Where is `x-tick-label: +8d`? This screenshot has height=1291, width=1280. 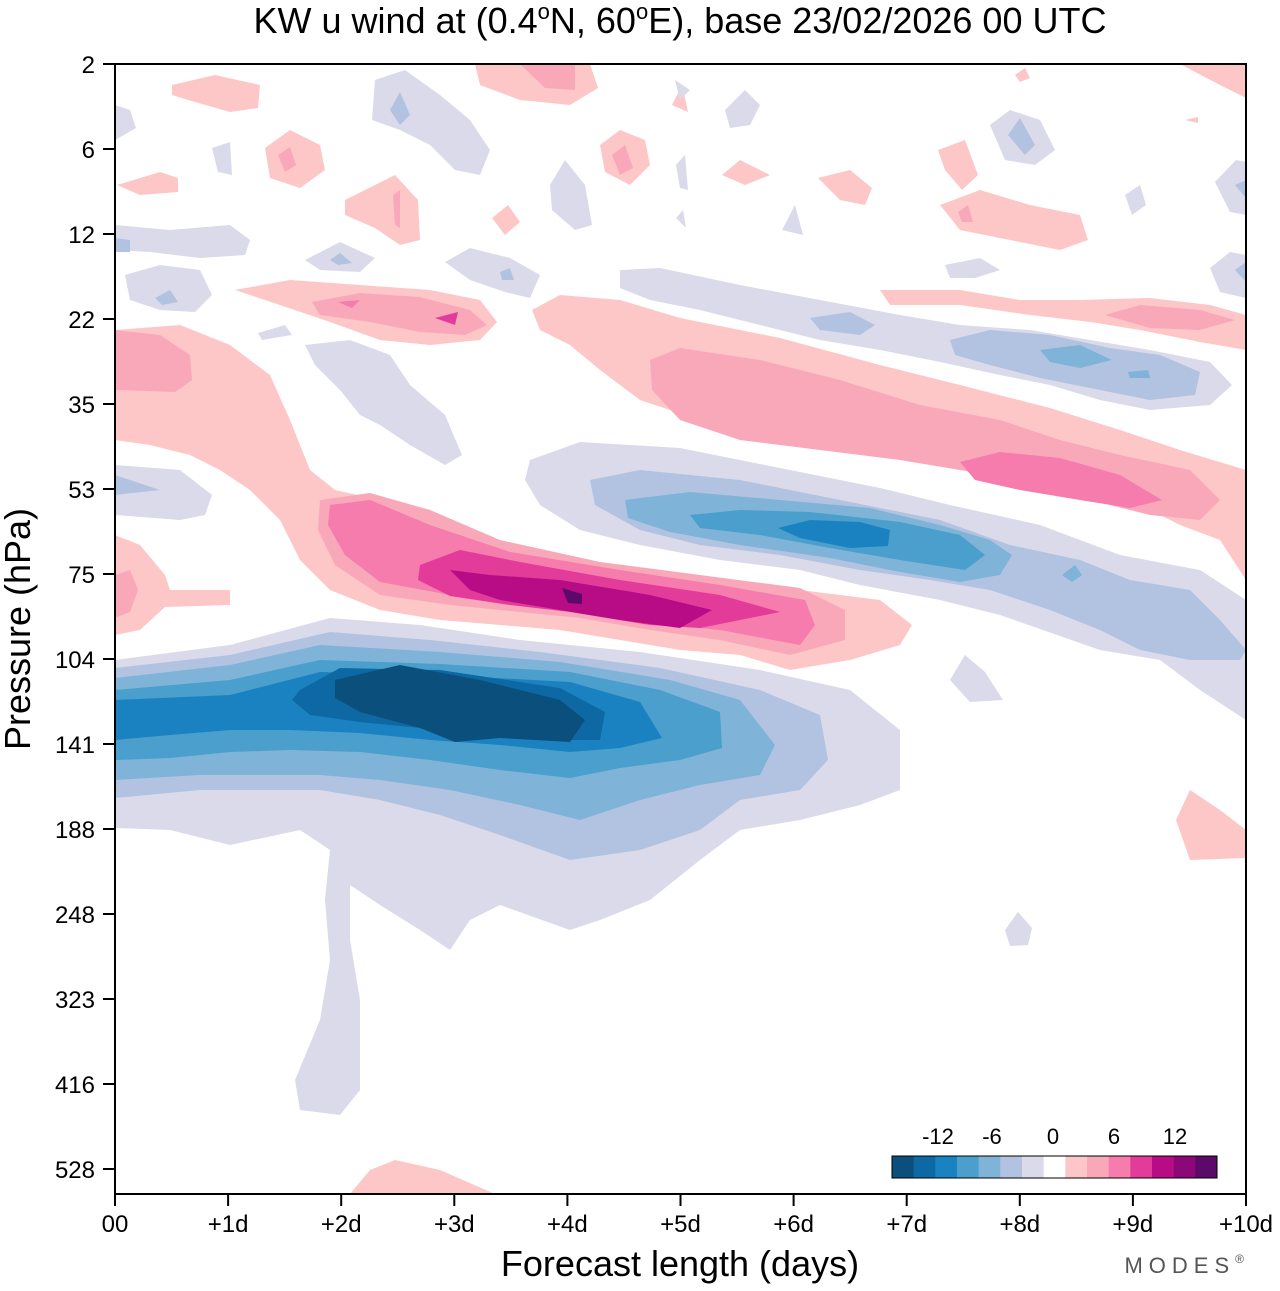 x-tick-label: +8d is located at coordinates (1019, 1224).